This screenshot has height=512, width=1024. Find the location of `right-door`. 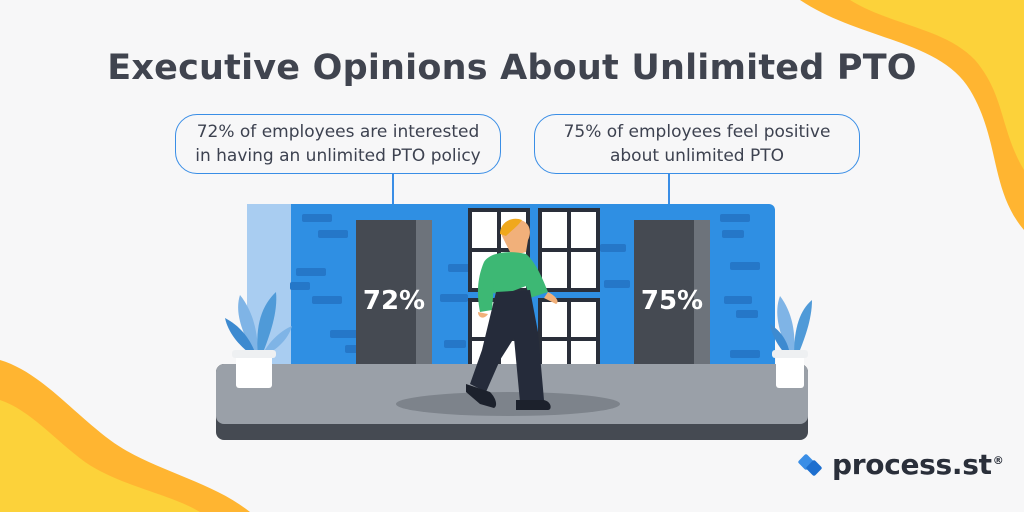

right-door is located at coordinates (664, 302).